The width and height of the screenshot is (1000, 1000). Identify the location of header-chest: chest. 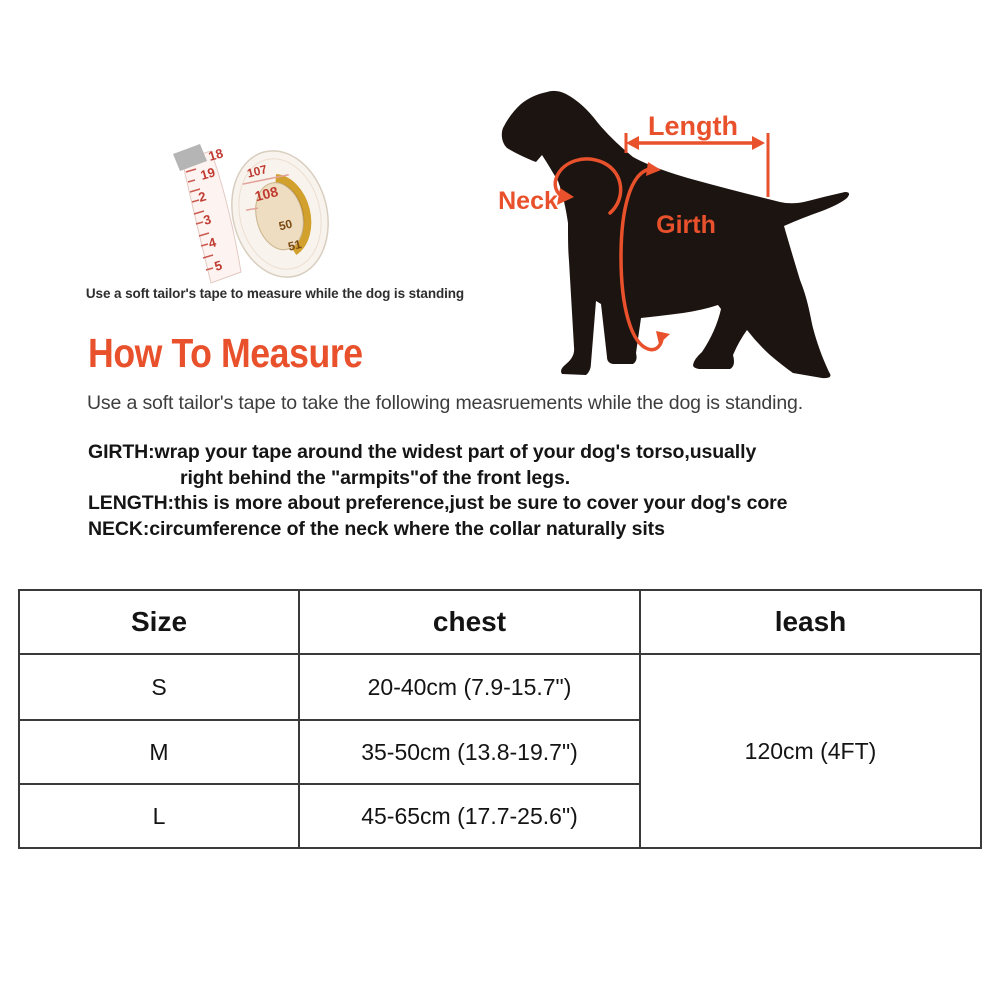
(469, 622).